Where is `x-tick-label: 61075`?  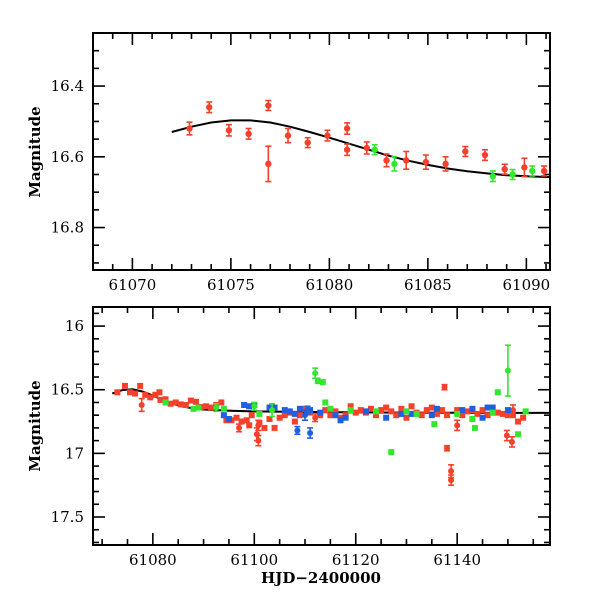
x-tick-label: 61075 is located at coordinates (231, 285).